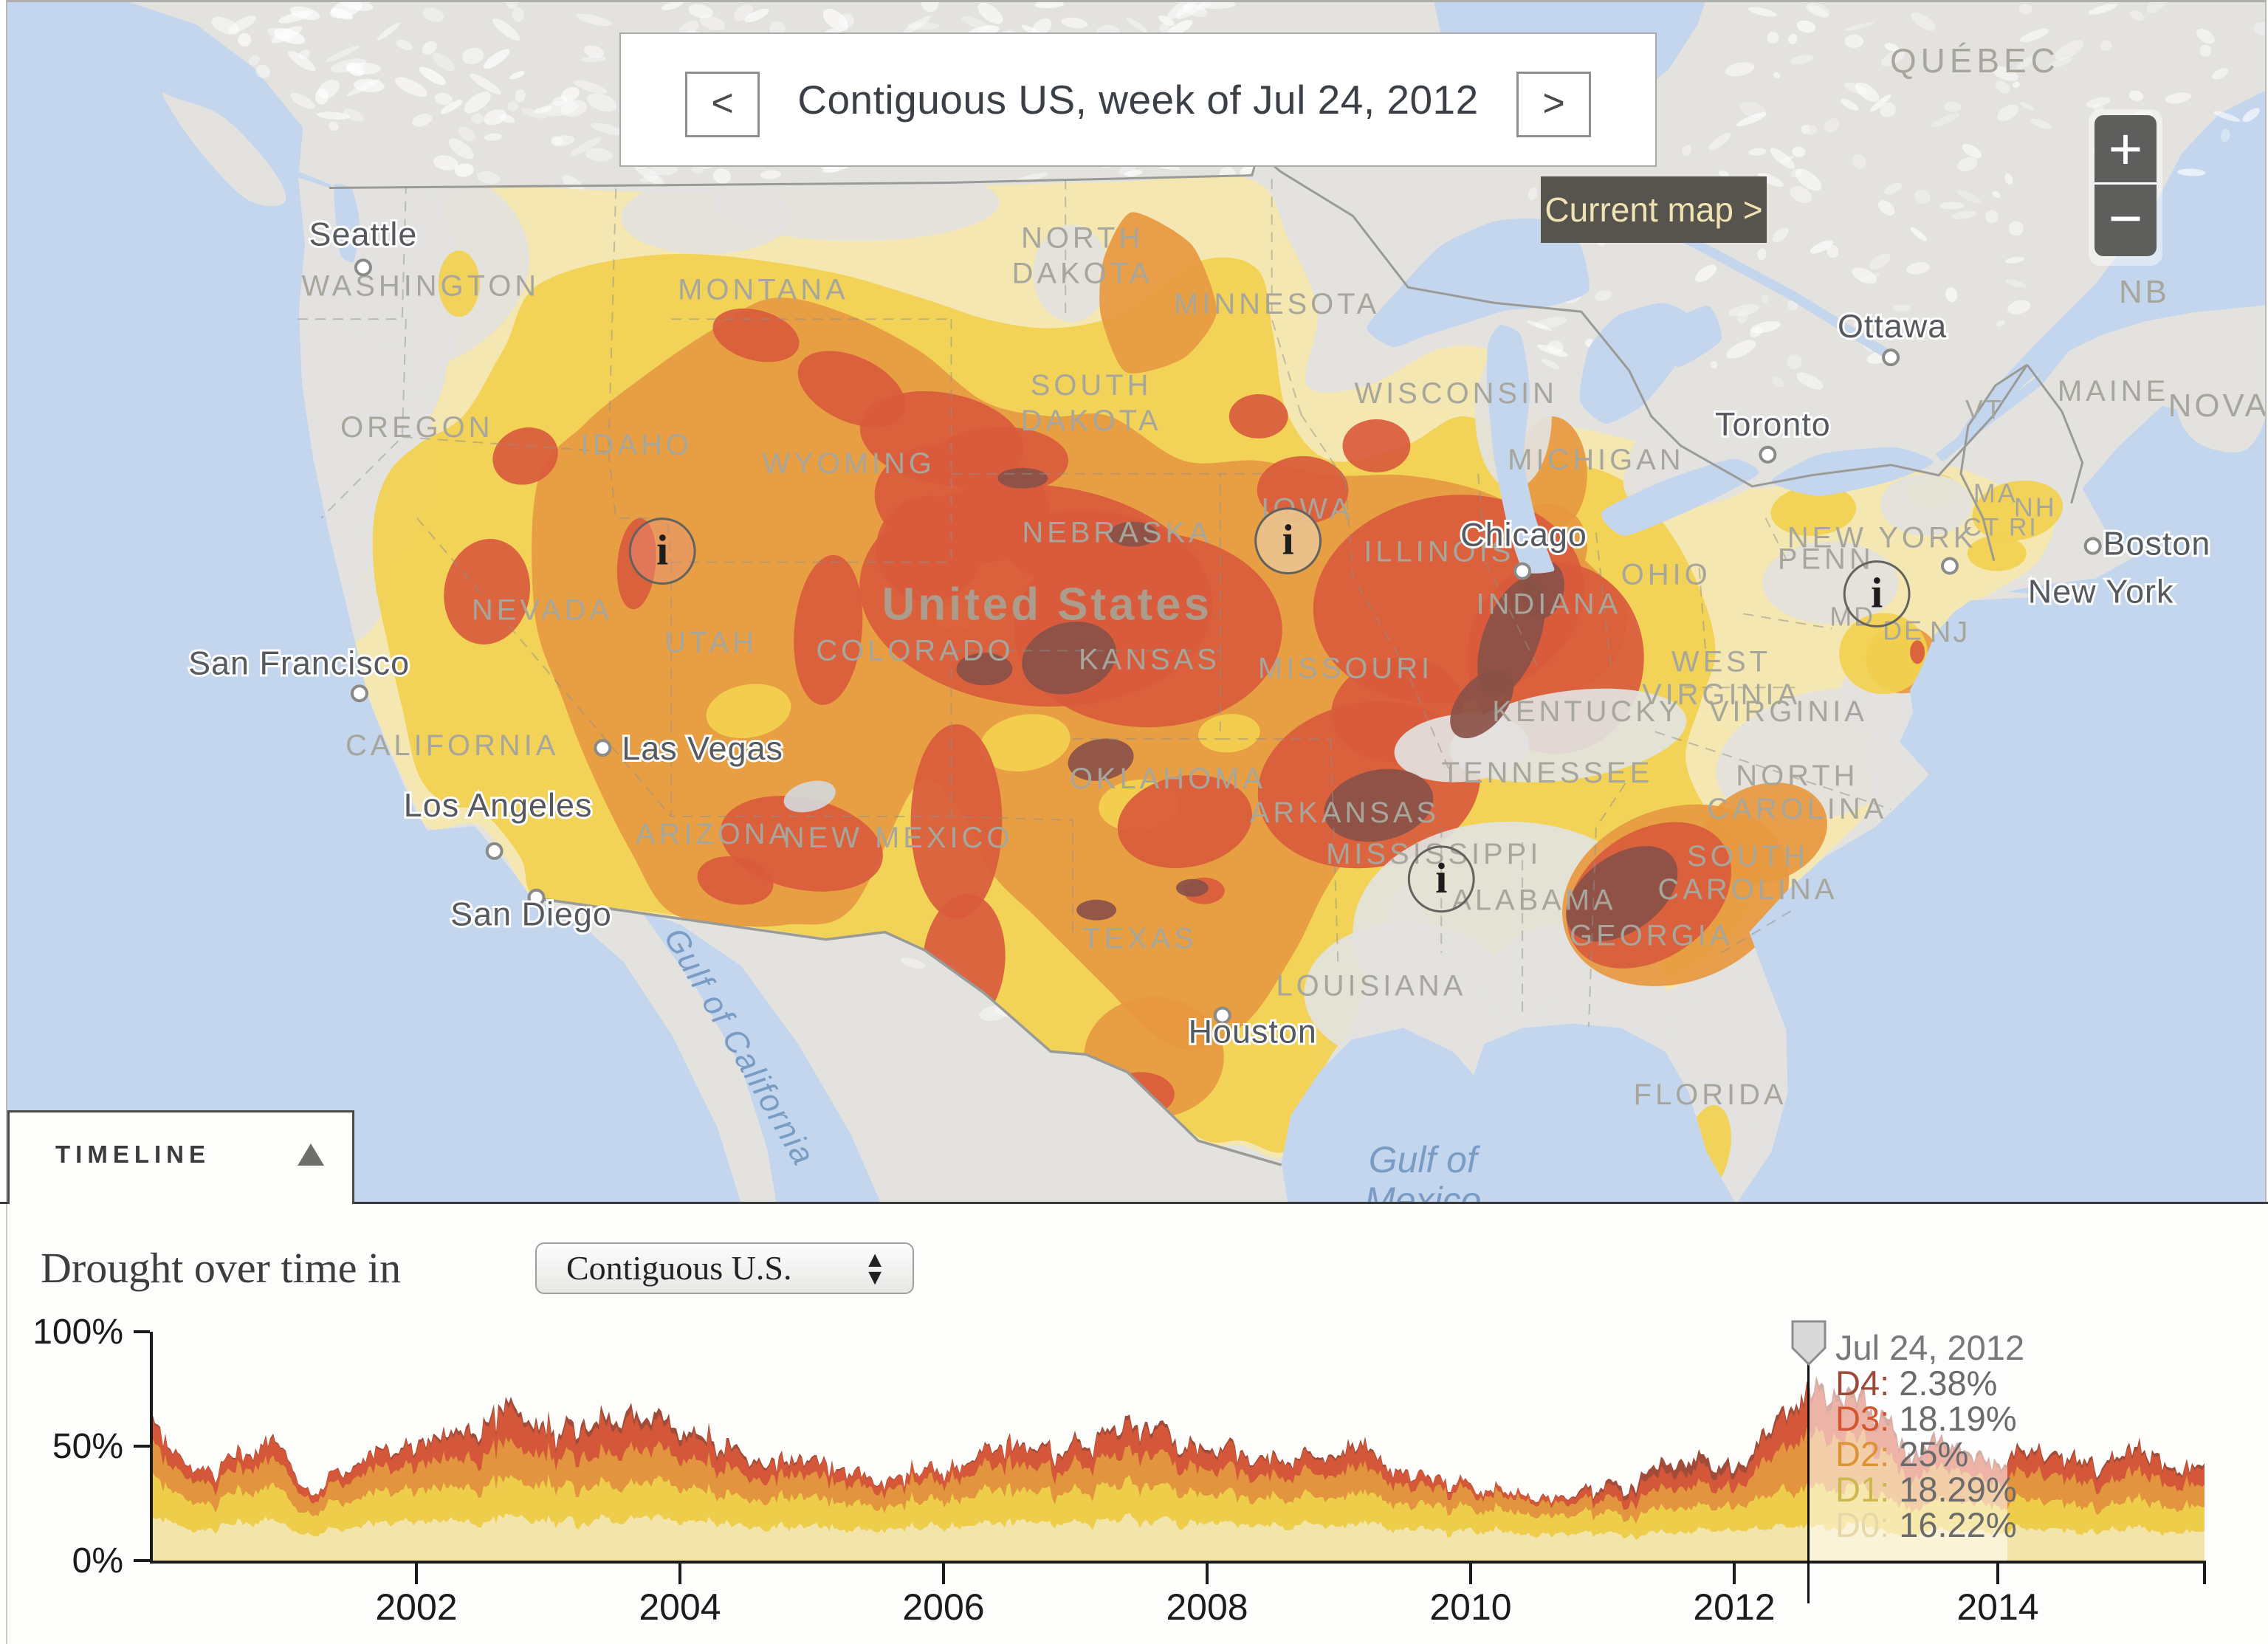 The height and width of the screenshot is (1644, 2268). I want to click on svg-text: IDAHO, so click(637, 445).